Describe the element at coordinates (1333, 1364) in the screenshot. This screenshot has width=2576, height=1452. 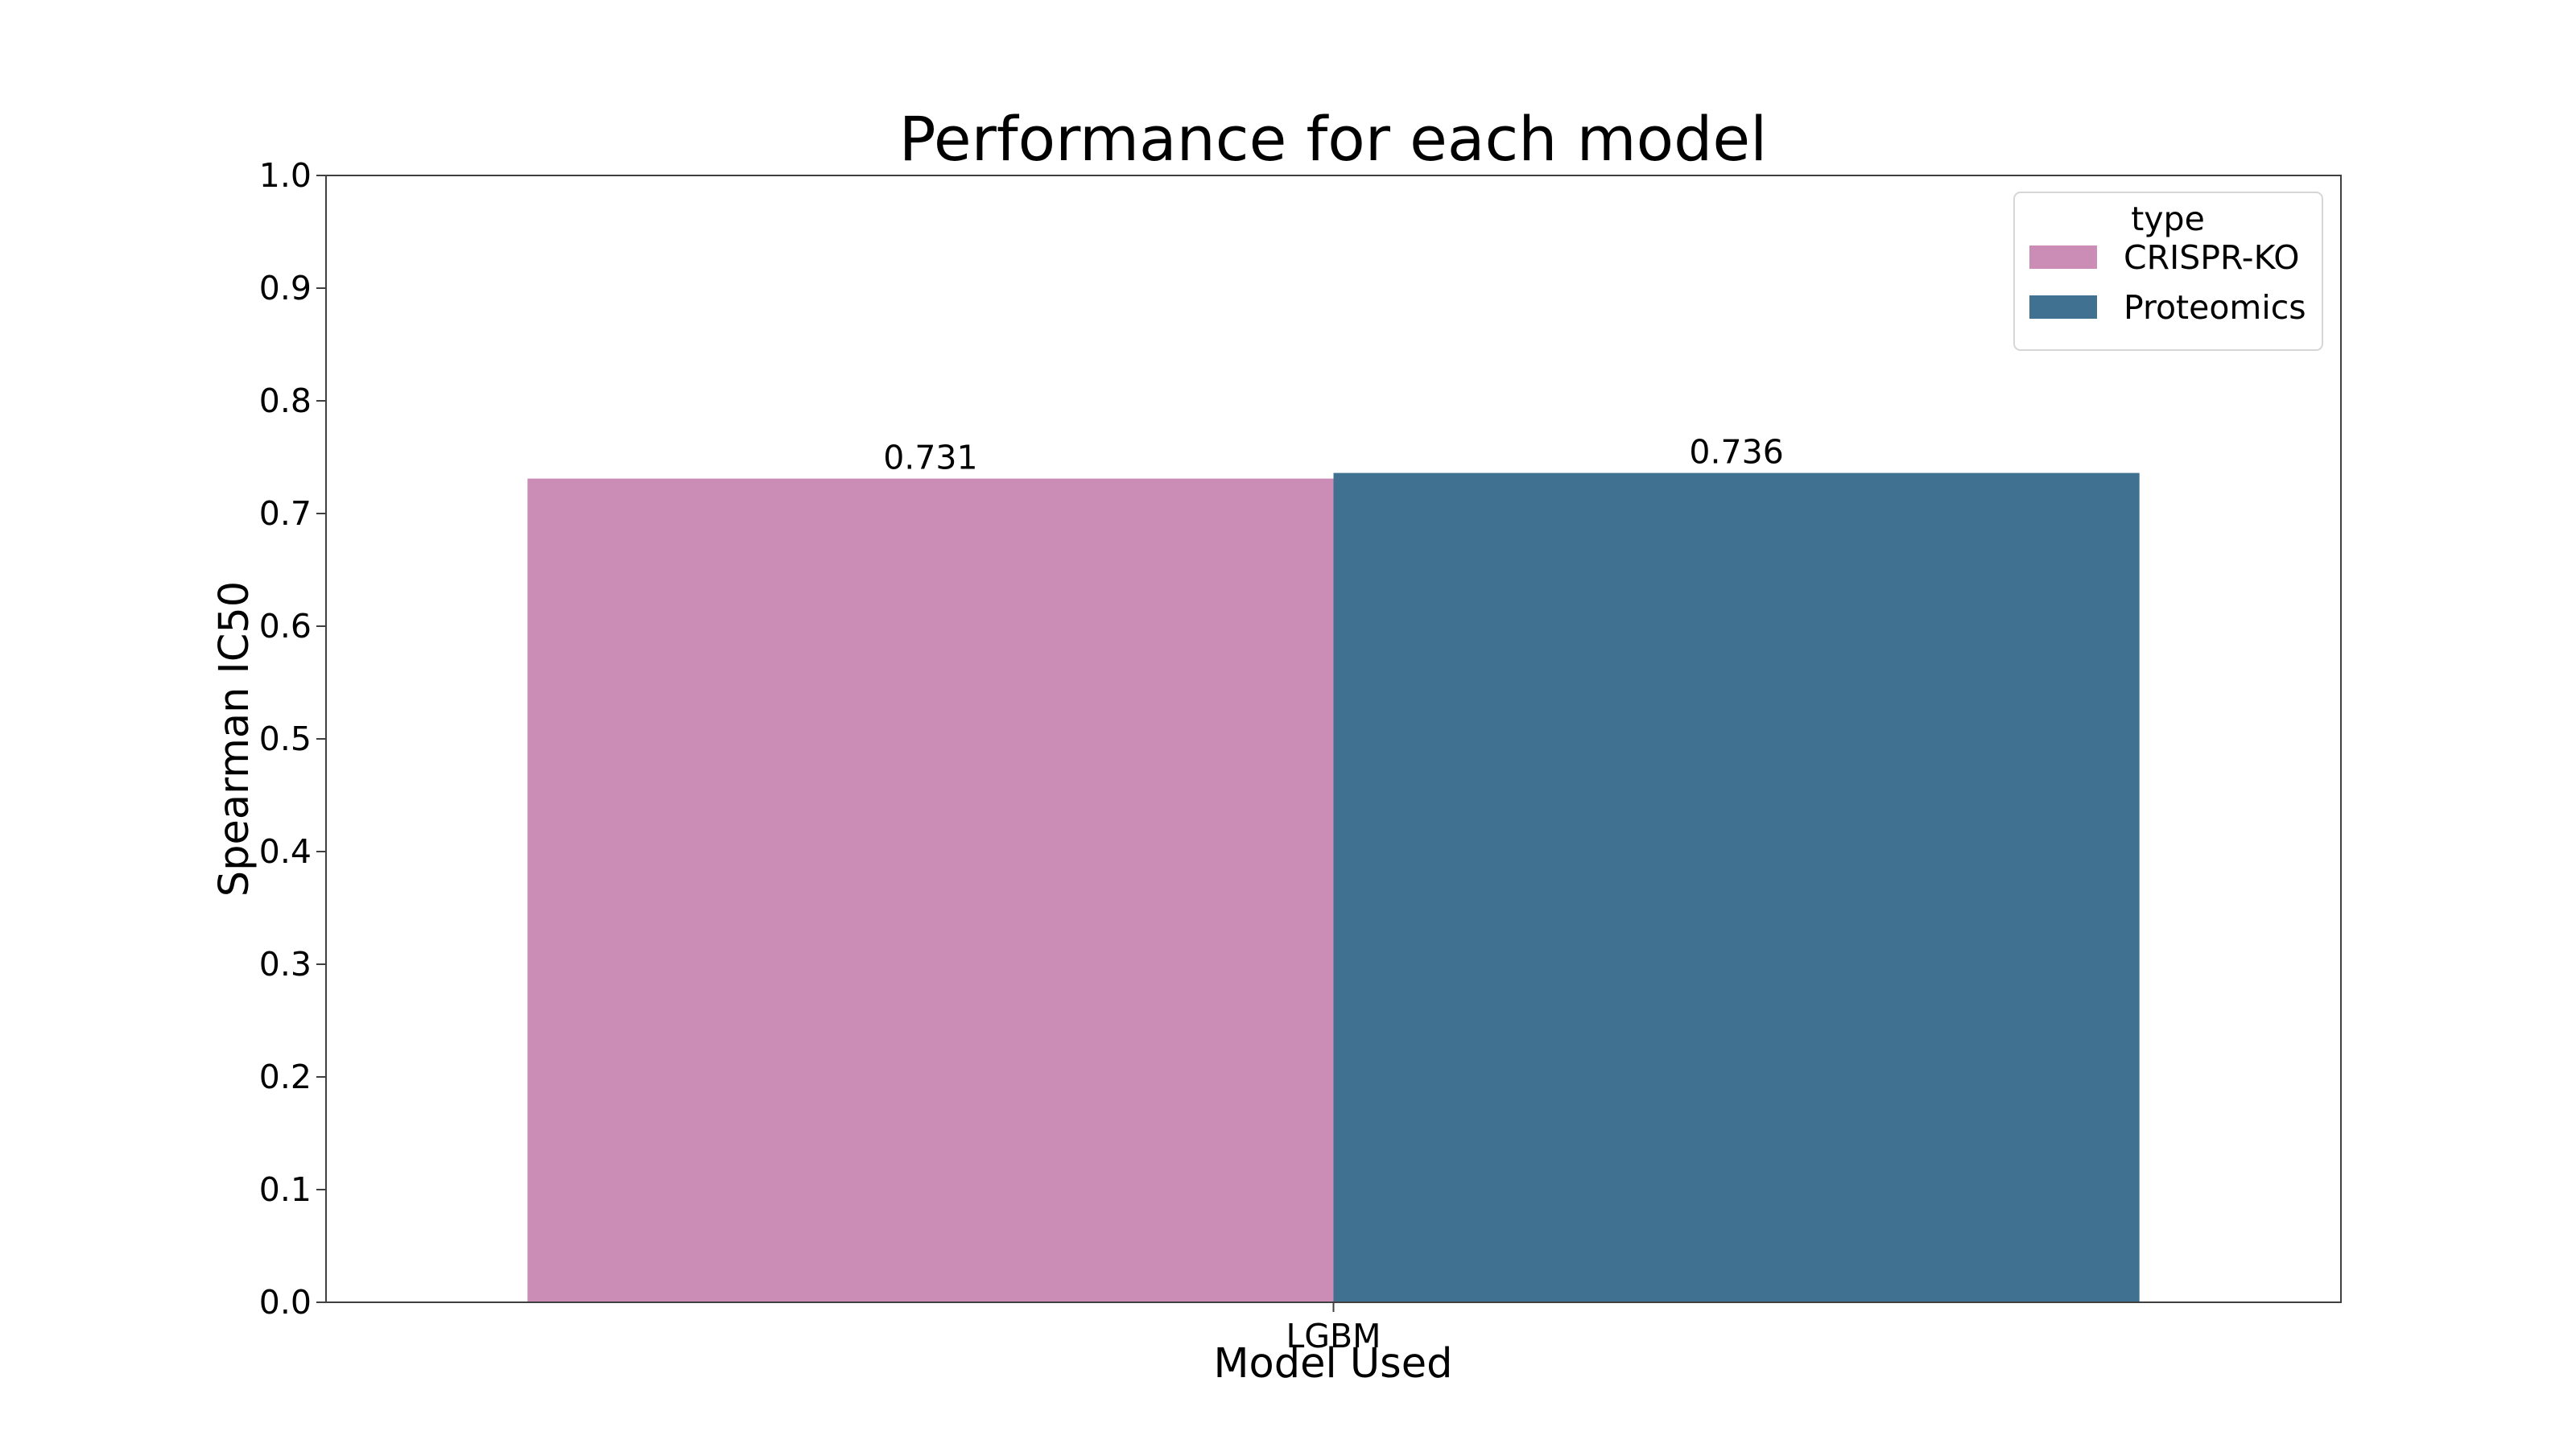
I see `x-axis-title: Model Used` at that location.